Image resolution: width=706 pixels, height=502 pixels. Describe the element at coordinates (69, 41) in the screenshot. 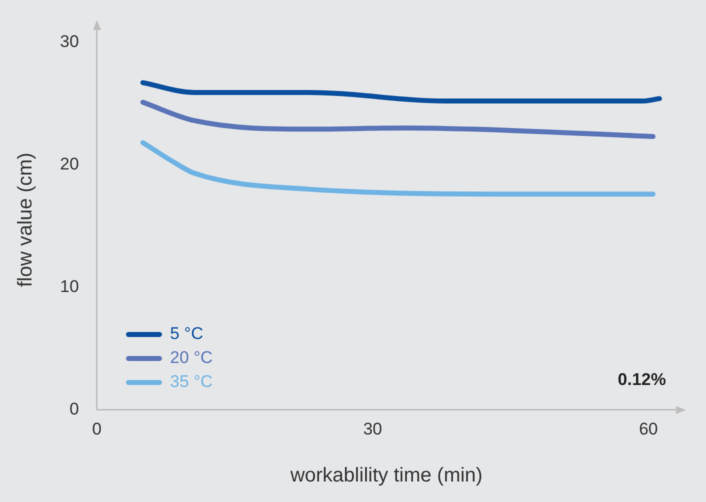

I see `y-tick-label: 30` at that location.